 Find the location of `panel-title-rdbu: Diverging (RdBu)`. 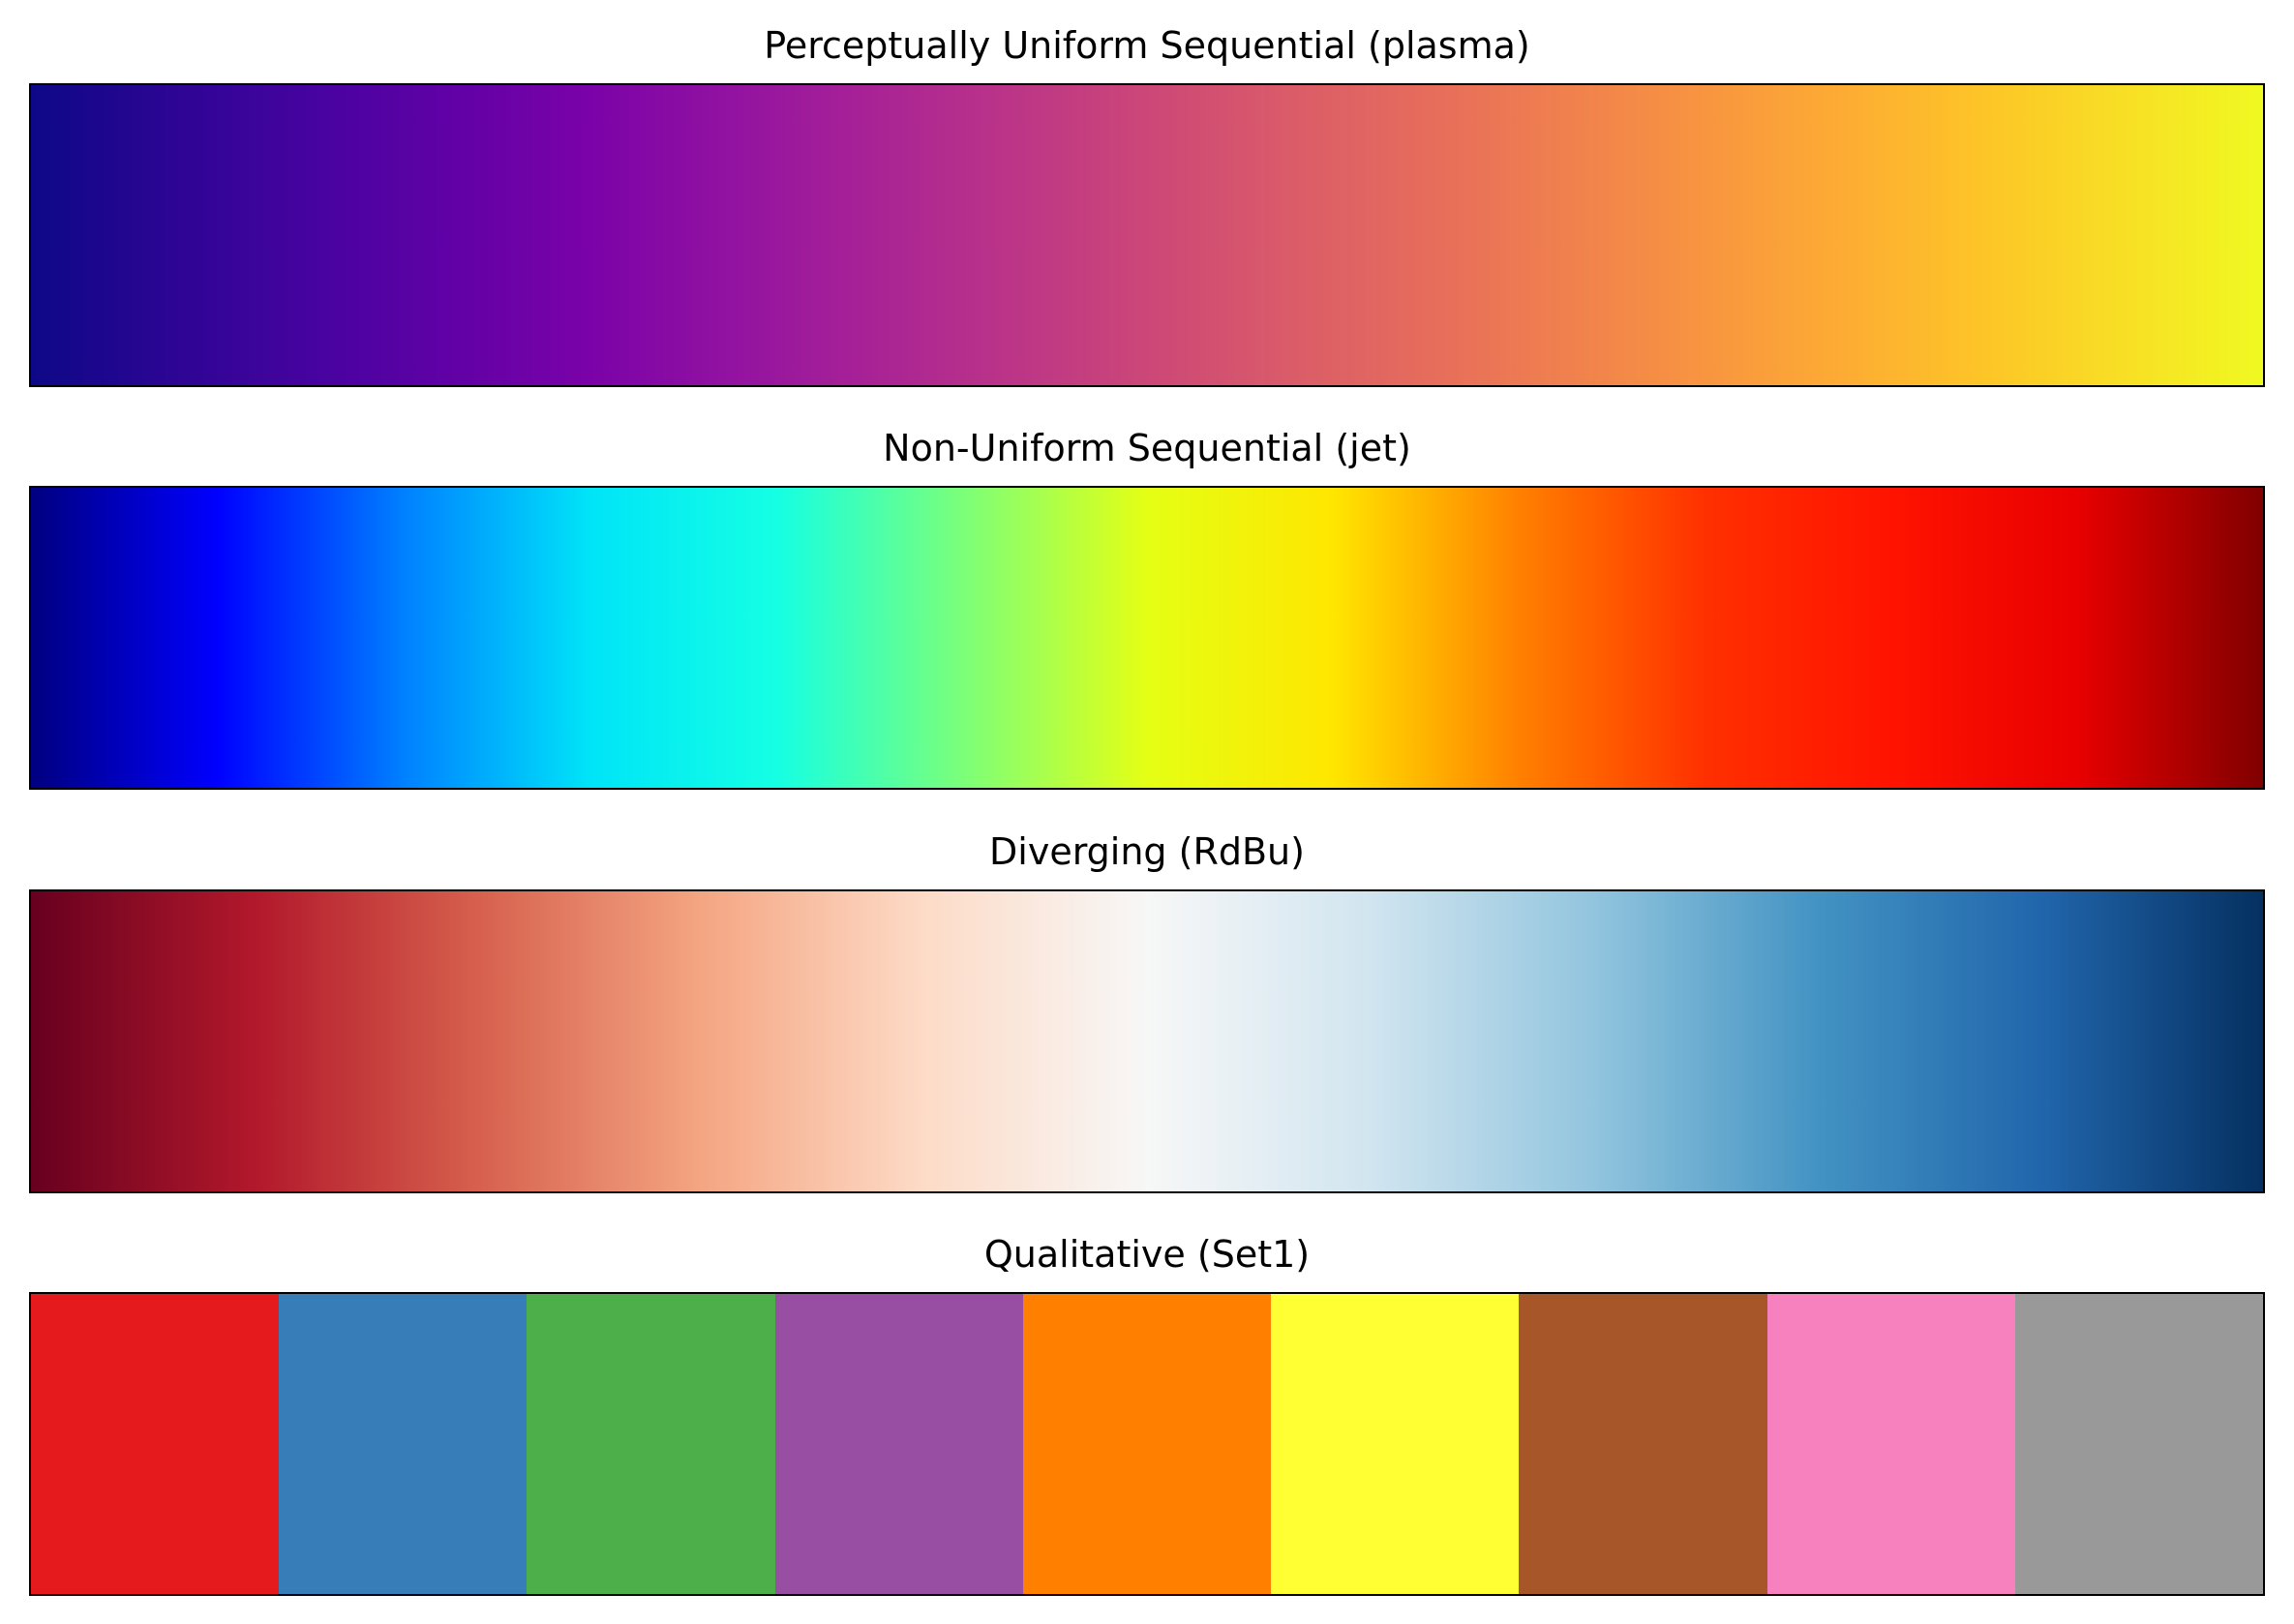

panel-title-rdbu: Diverging (RdBu) is located at coordinates (1147, 851).